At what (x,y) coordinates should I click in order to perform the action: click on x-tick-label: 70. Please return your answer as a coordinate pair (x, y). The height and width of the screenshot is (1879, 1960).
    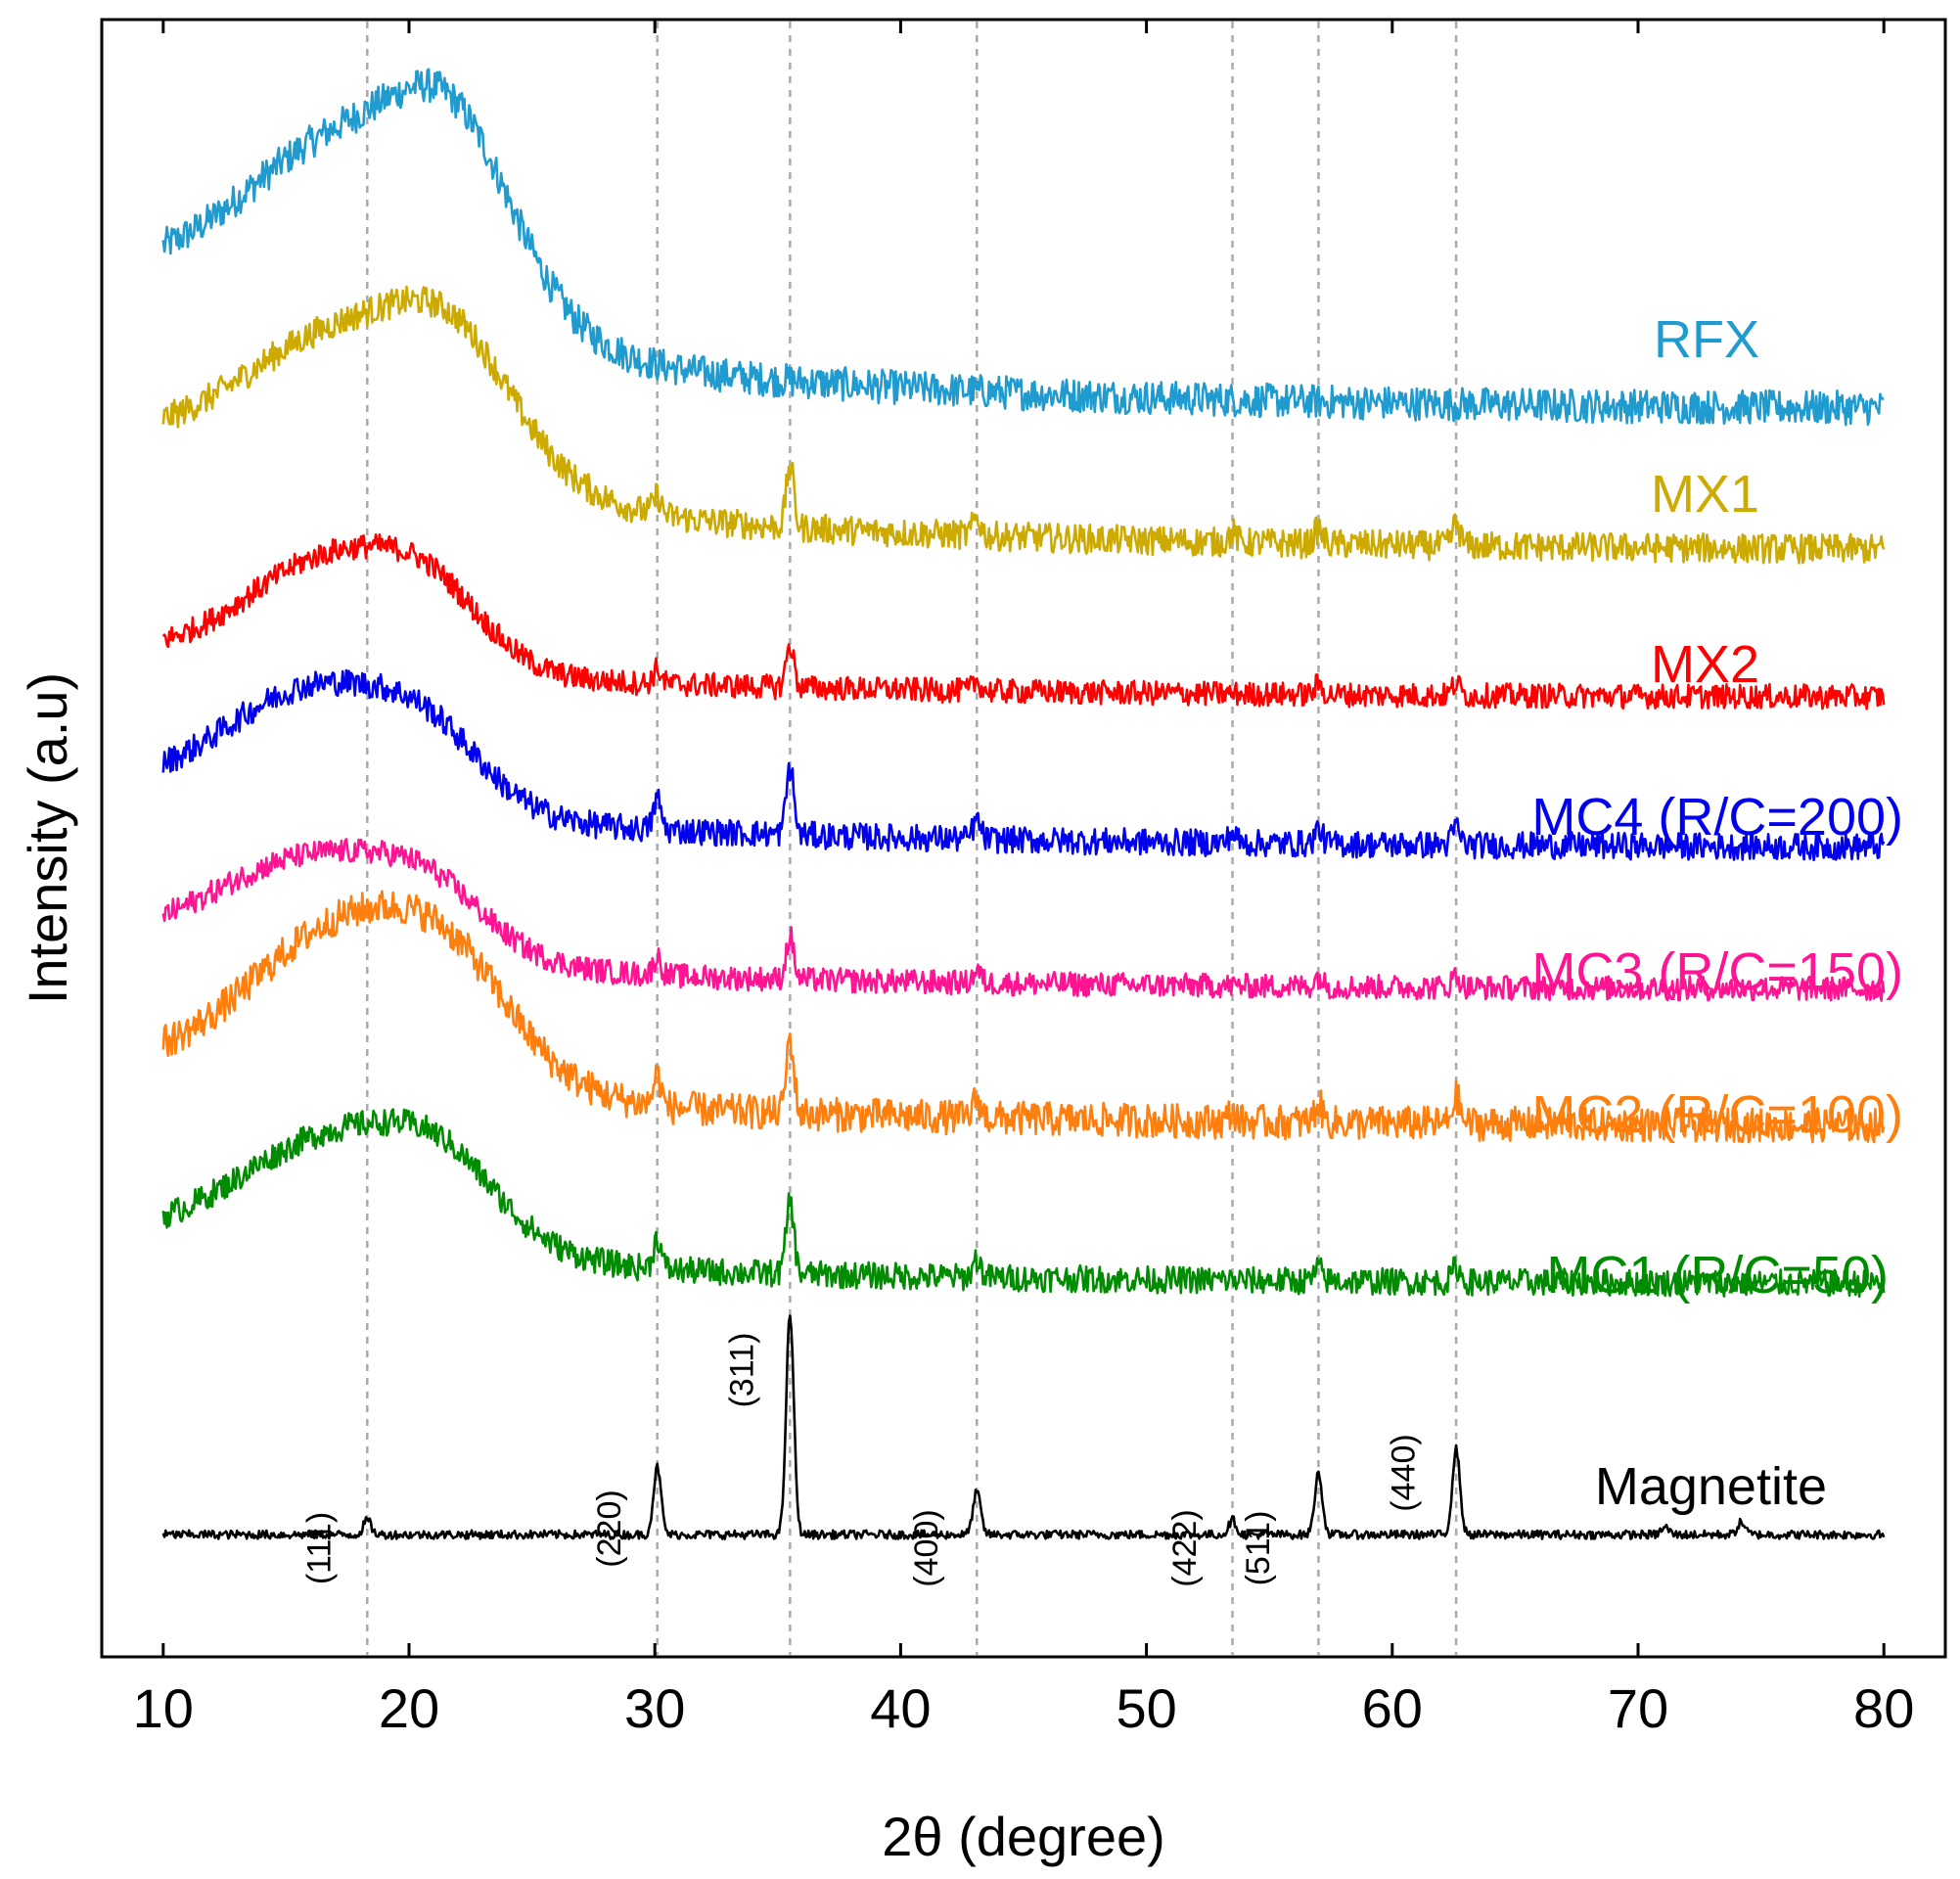
    Looking at the image, I should click on (1638, 1708).